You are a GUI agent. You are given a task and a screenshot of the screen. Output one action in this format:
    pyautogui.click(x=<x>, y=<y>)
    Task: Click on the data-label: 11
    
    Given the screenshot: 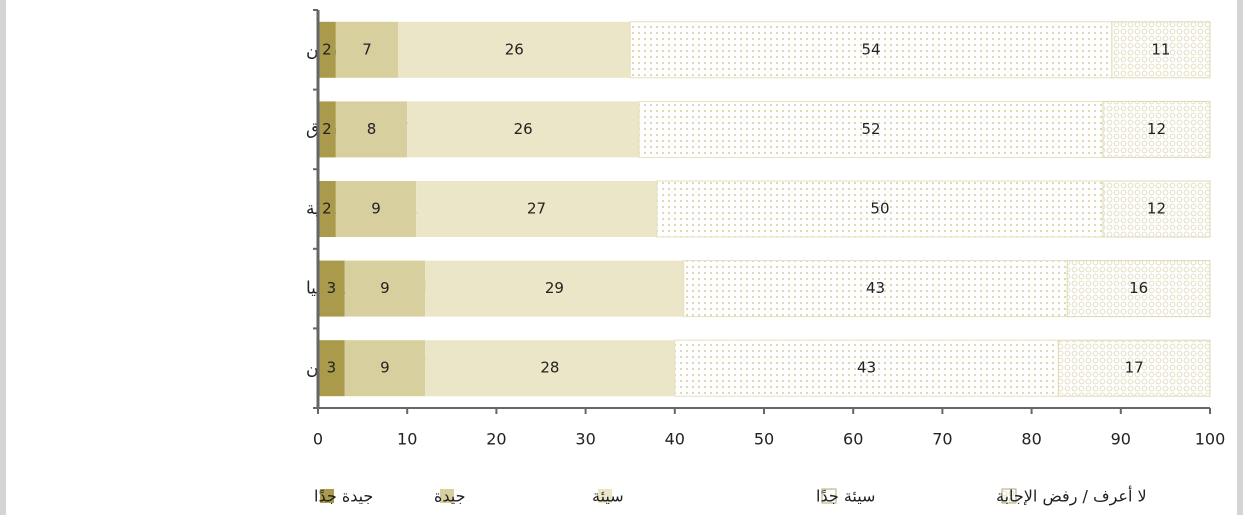 What is the action you would take?
    pyautogui.click(x=1160, y=49)
    